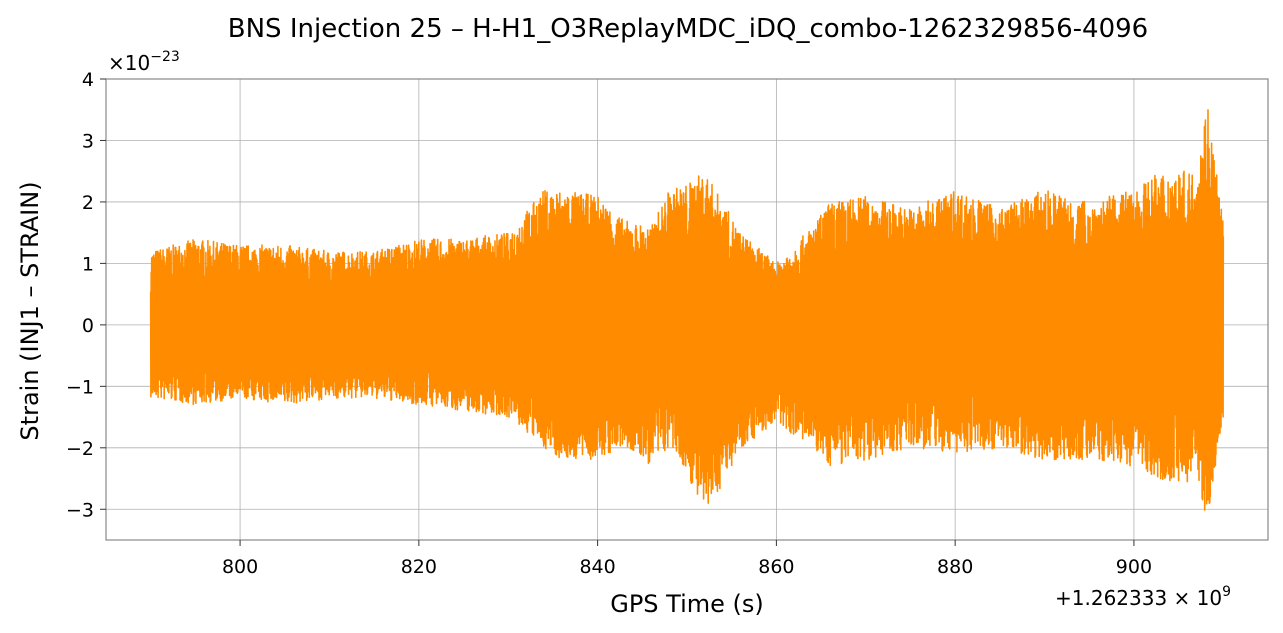 The image size is (1283, 633). I want to click on y-tick-label: −3, so click(80, 510).